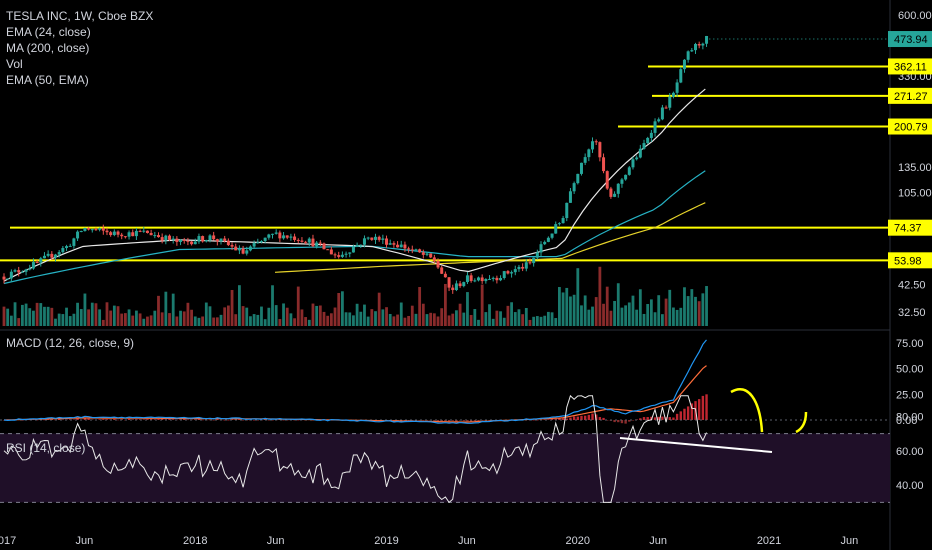  I want to click on indicator-ema24: EMA (24, close), so click(48, 32).